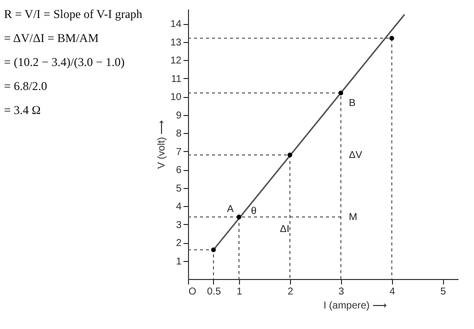 The height and width of the screenshot is (329, 474). What do you see at coordinates (355, 306) in the screenshot?
I see `x-axis-title: I (ampere) ⟶` at bounding box center [355, 306].